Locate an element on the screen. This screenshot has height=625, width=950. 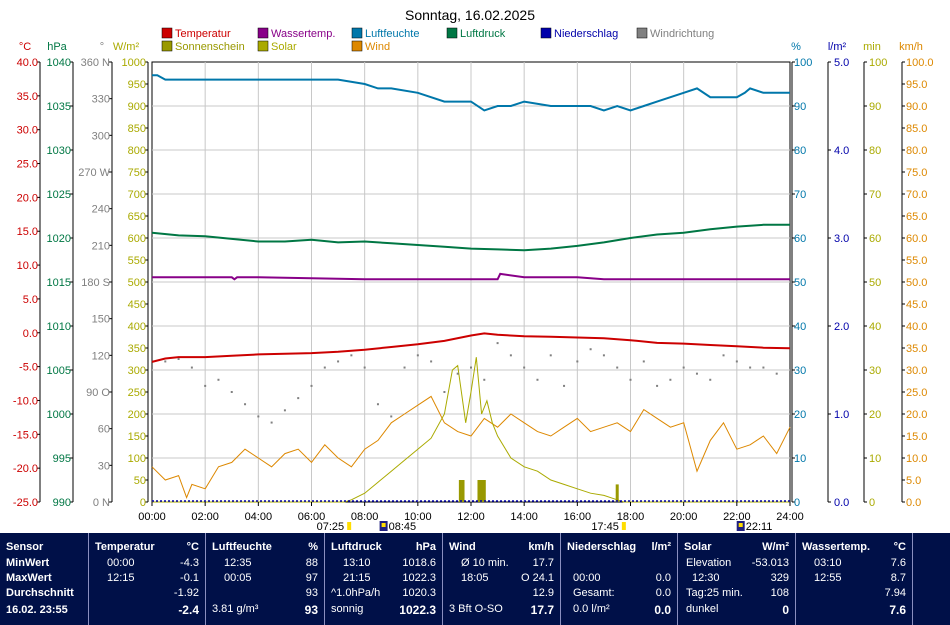
wind-current: 17.7 is located at coordinates (542, 610).